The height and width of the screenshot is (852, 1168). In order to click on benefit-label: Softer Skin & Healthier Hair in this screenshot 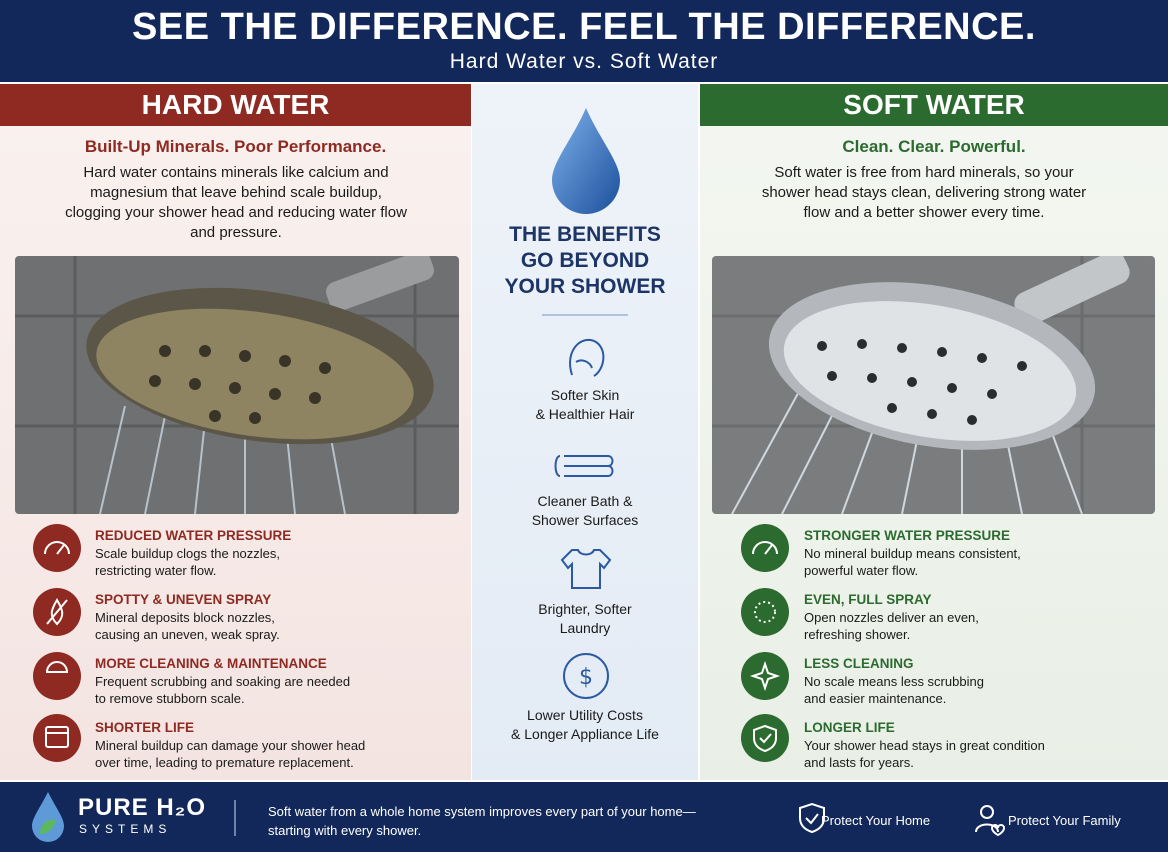, I will do `click(585, 404)`.